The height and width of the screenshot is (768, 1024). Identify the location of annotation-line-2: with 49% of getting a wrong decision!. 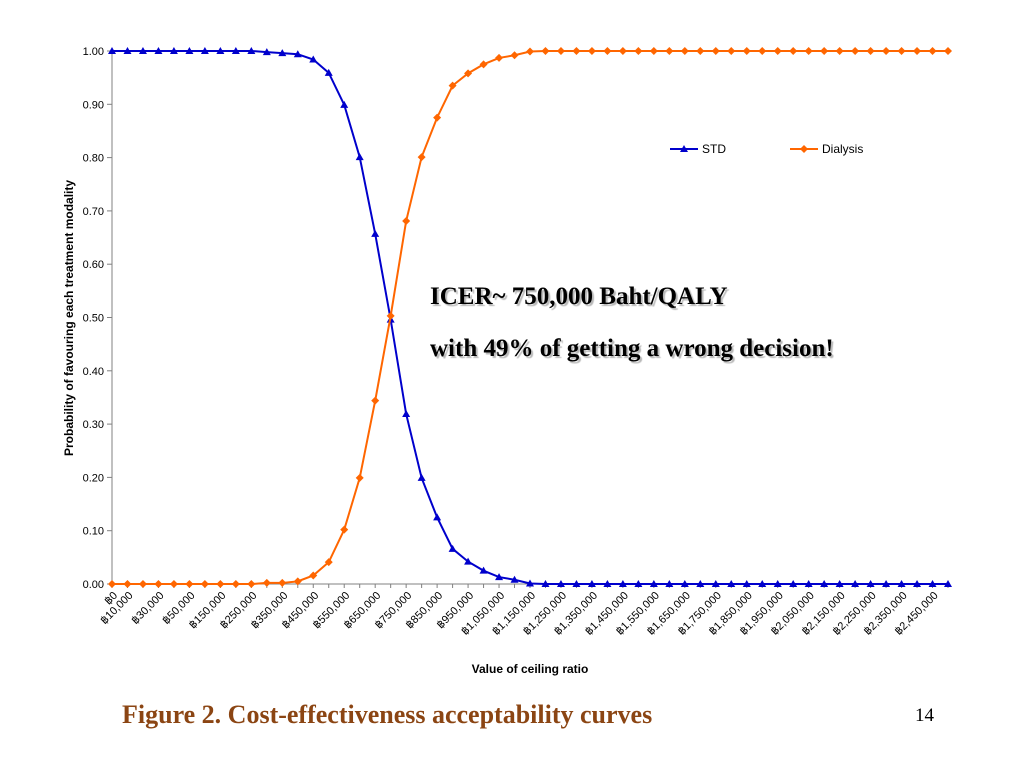
(632, 348).